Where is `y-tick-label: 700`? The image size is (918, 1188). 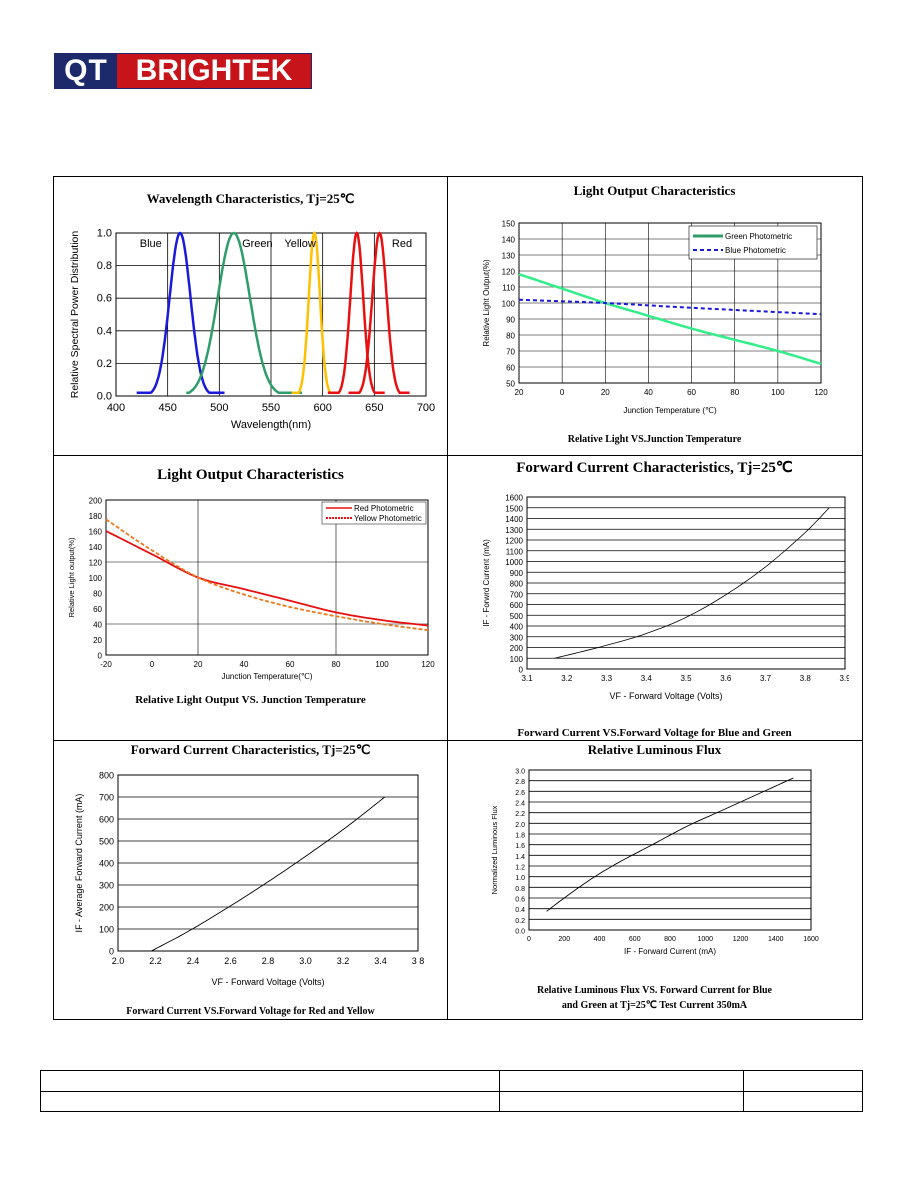 y-tick-label: 700 is located at coordinates (517, 594).